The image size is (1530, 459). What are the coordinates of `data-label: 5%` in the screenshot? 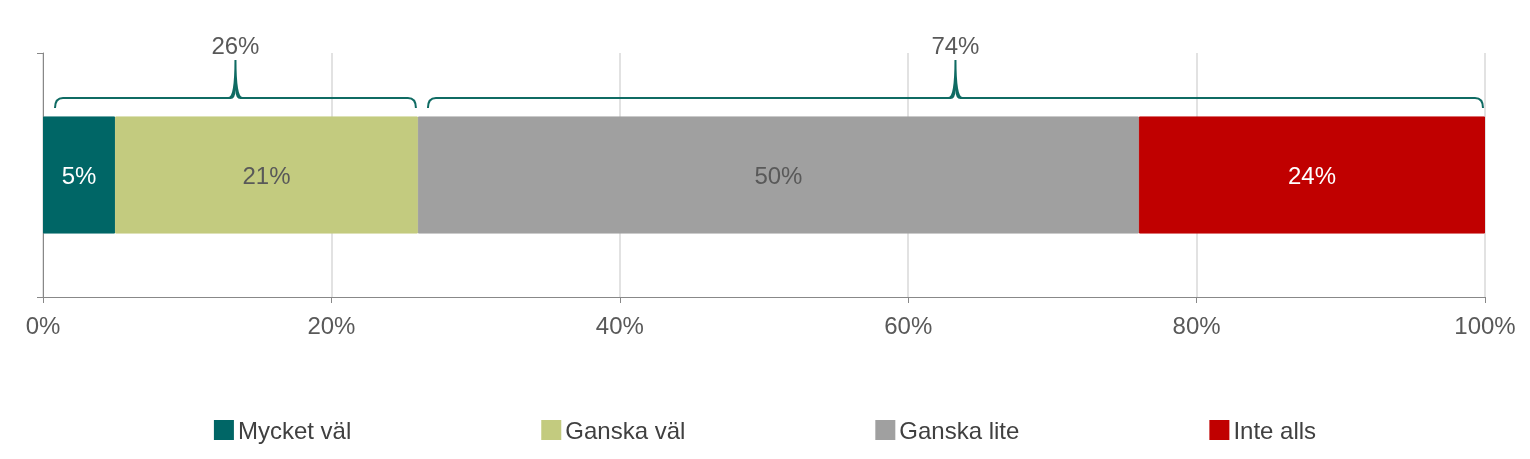 It's located at (79, 175).